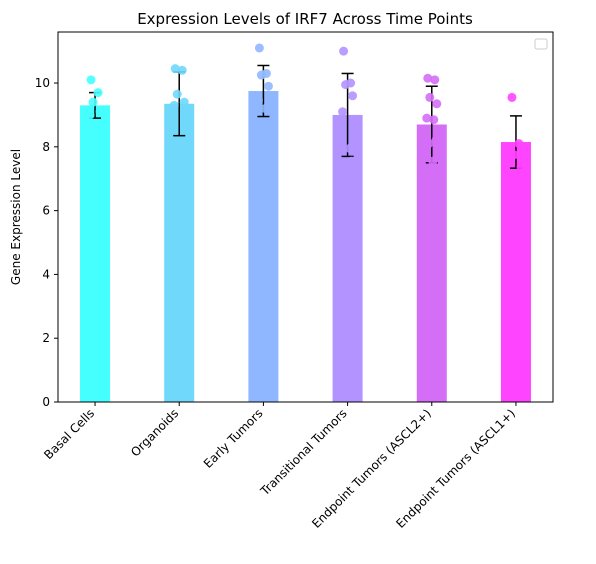 Image resolution: width=596 pixels, height=564 pixels. I want to click on y-tick-label: 10, so click(42, 83).